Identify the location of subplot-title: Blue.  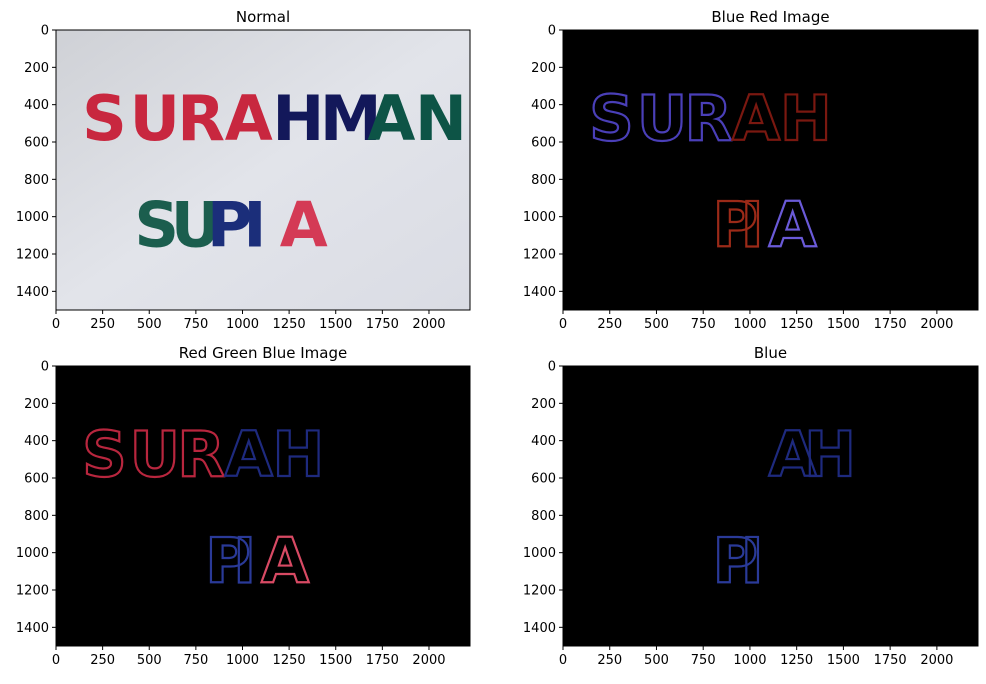
(770, 353).